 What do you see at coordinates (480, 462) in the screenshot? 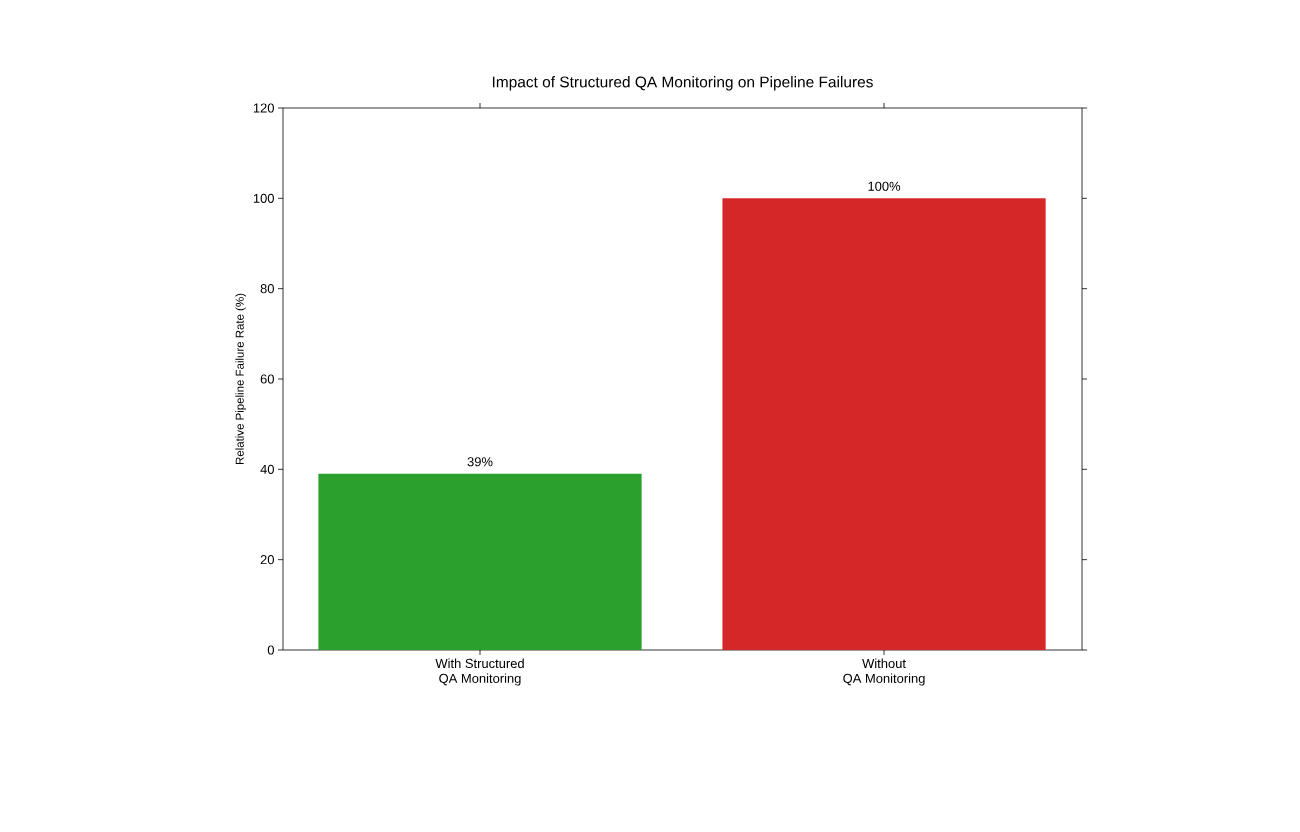
I see `data-label: 39%` at bounding box center [480, 462].